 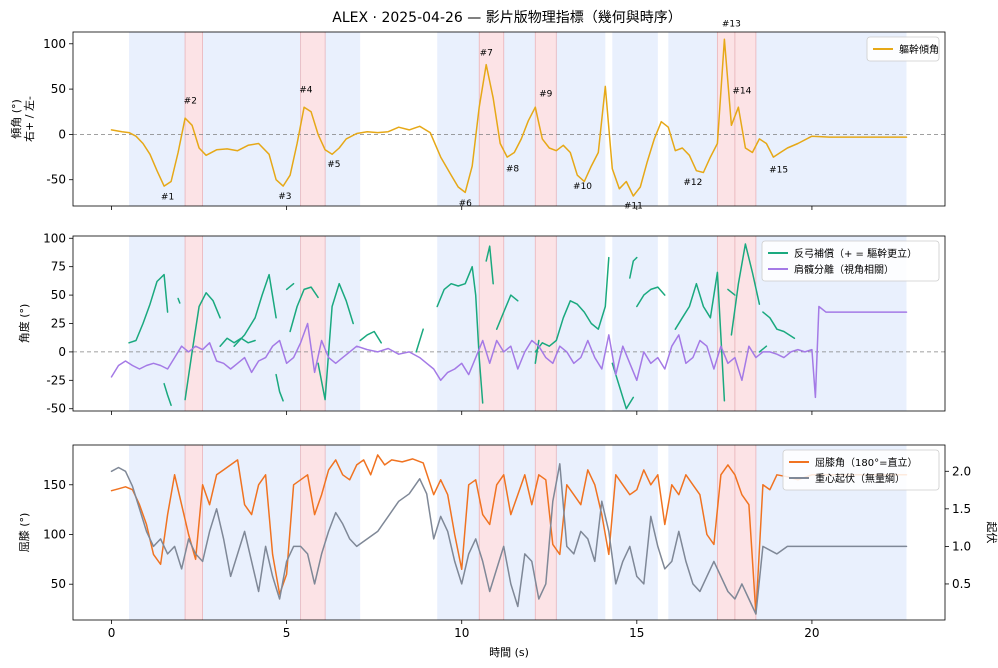 I want to click on event-label: #4, so click(x=306, y=91).